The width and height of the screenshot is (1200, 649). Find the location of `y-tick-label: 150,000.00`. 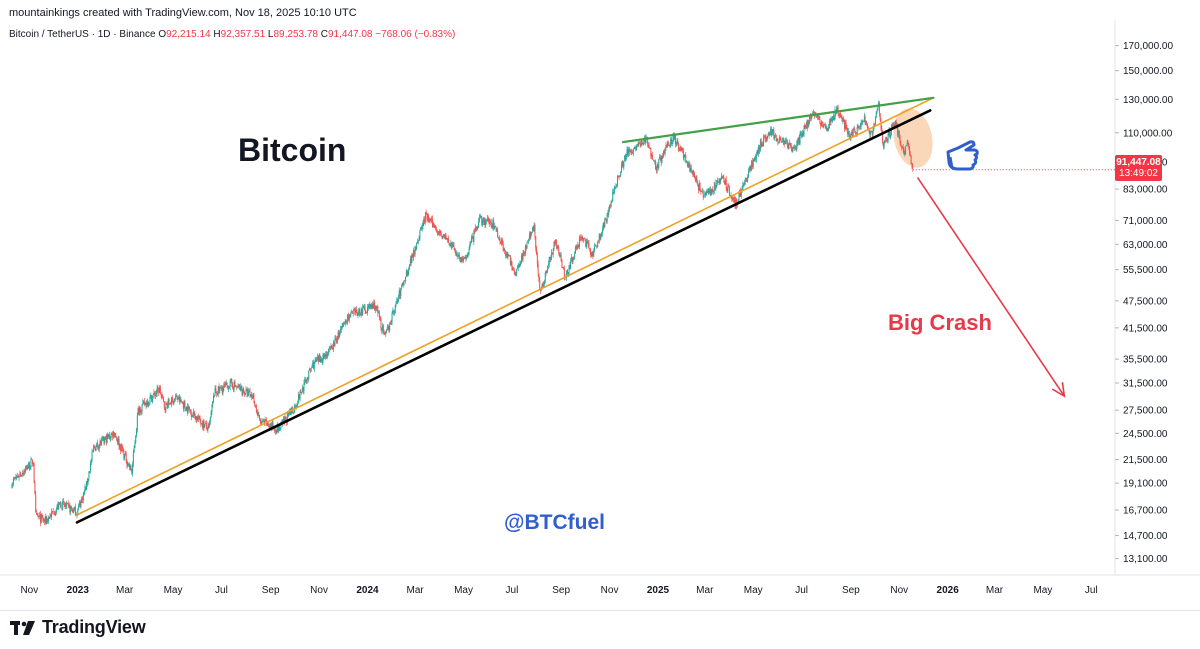

y-tick-label: 150,000.00 is located at coordinates (1148, 71).